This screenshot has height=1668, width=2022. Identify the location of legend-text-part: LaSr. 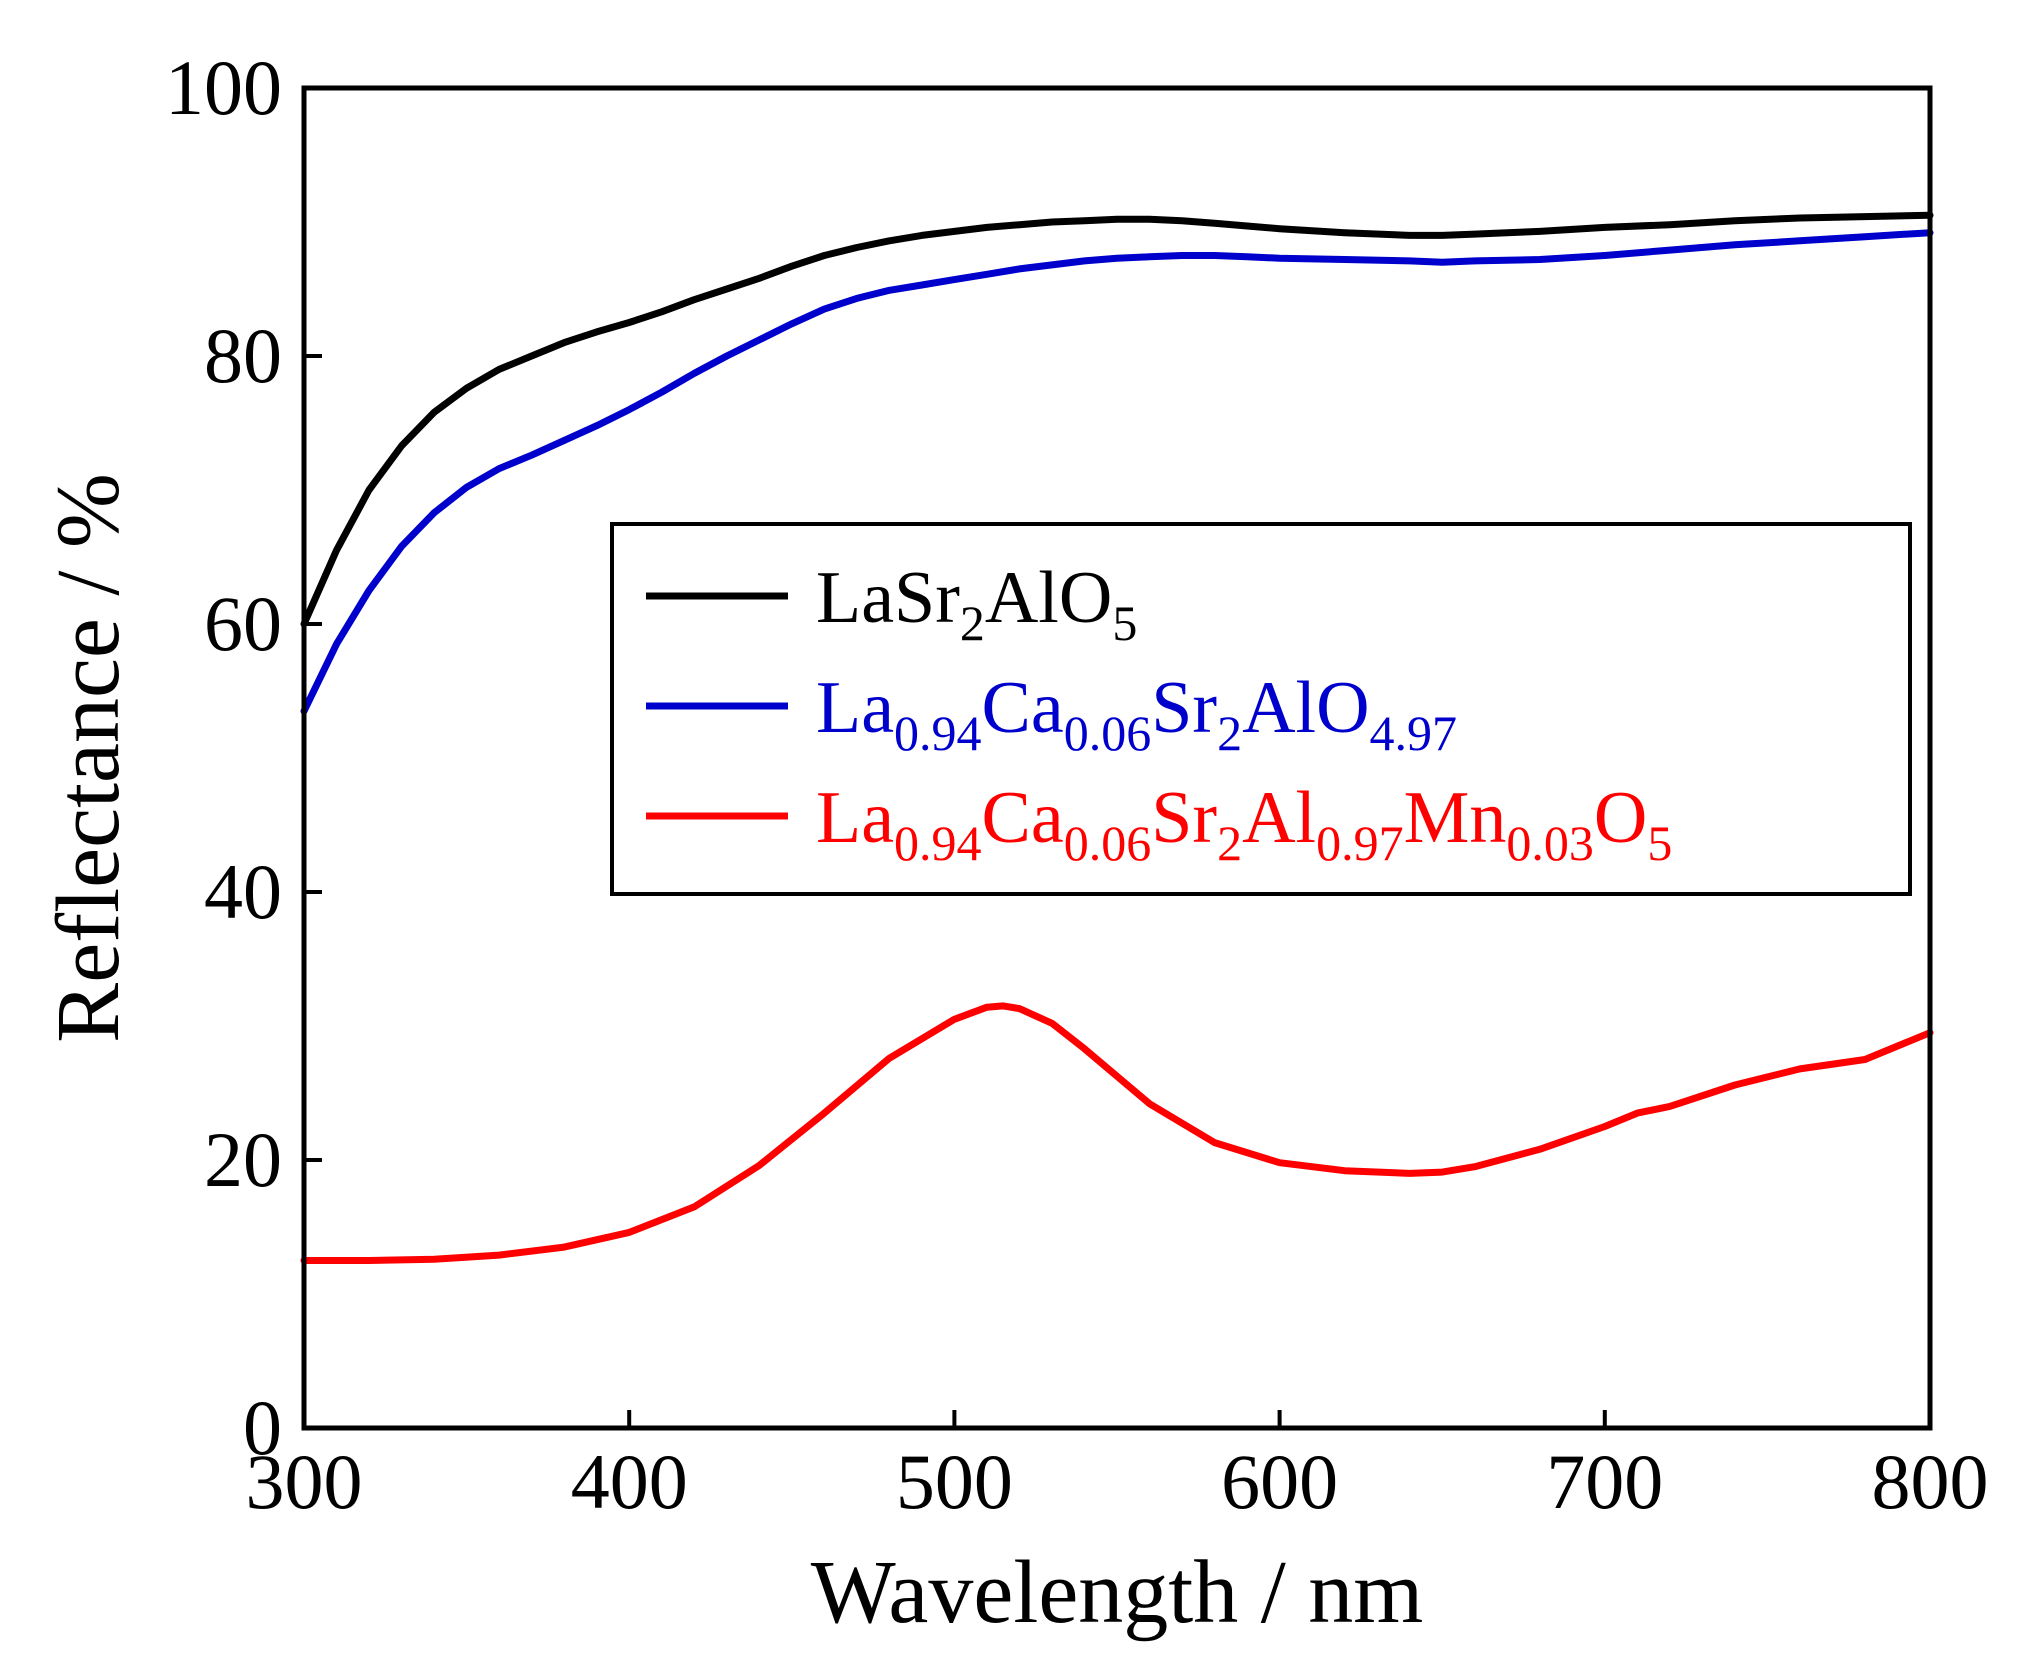
(888, 598).